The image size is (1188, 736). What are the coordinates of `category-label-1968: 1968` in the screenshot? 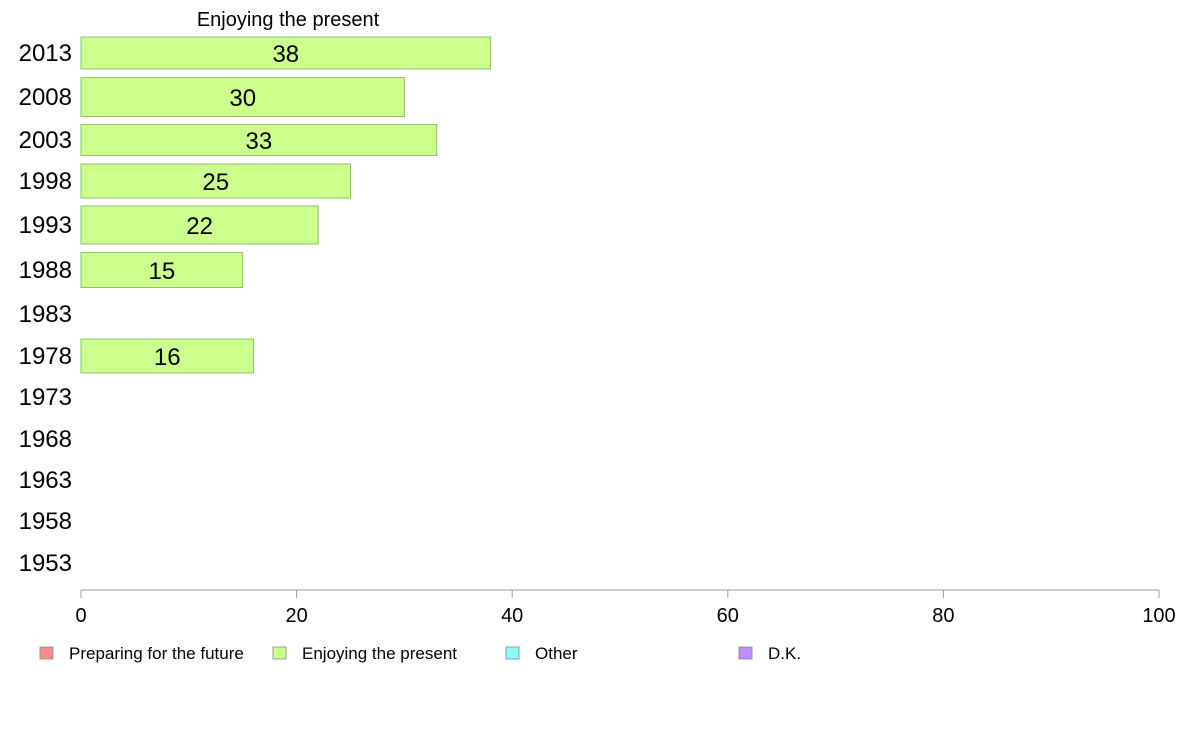 It's located at (45, 439).